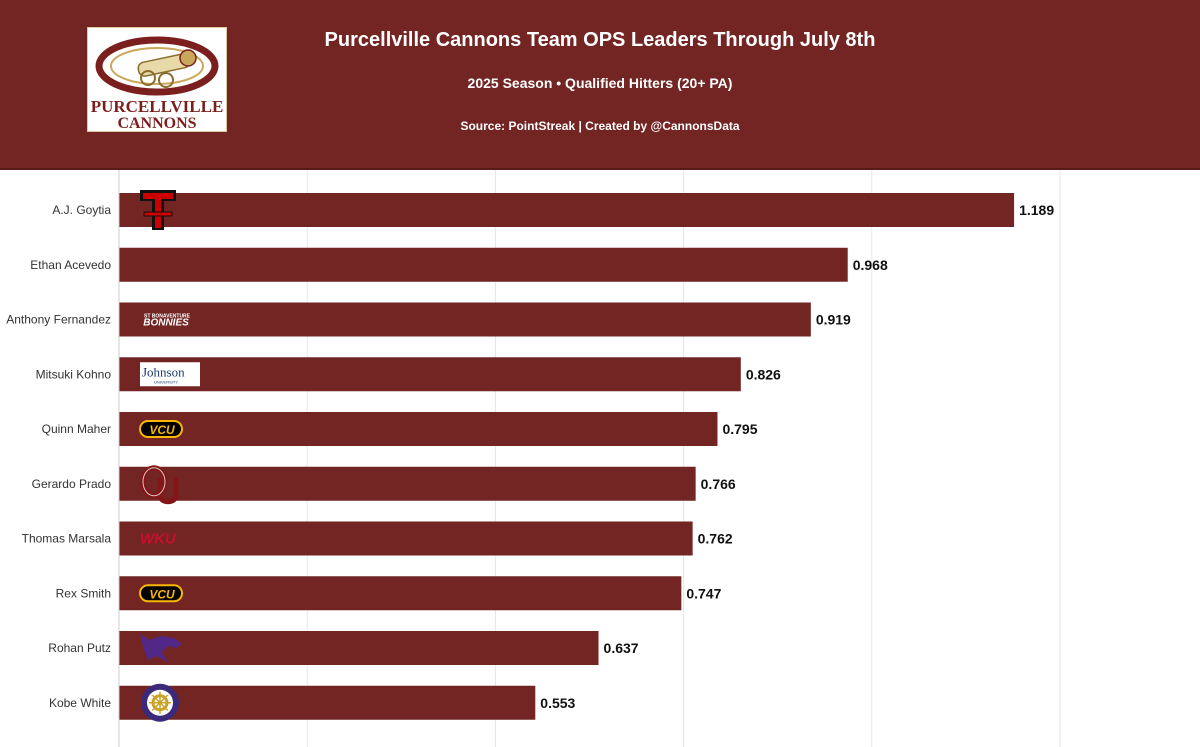  Describe the element at coordinates (157, 79) in the screenshot. I see `team-logo: PURCELLVILLE CANNONS` at that location.